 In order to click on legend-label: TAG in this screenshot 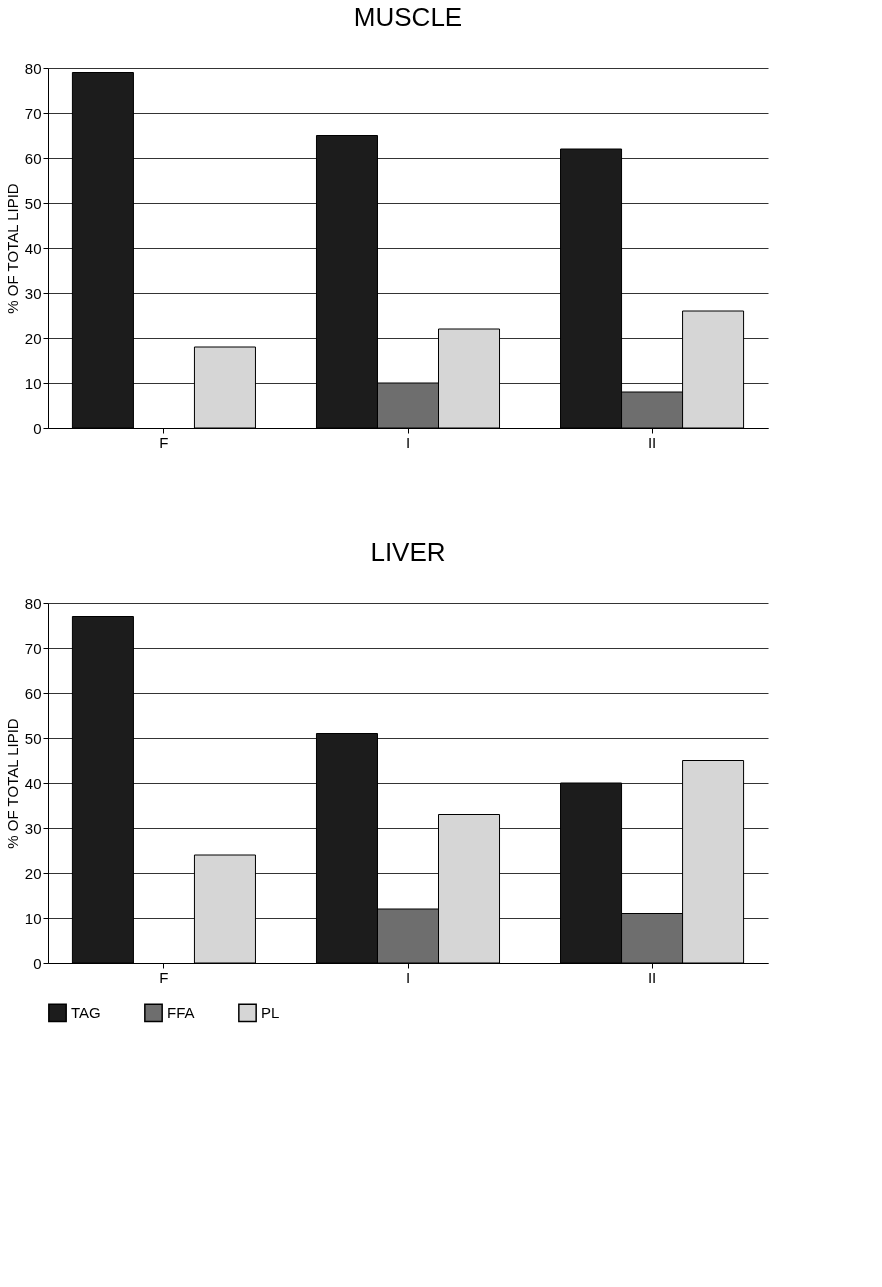, I will do `click(86, 1012)`.